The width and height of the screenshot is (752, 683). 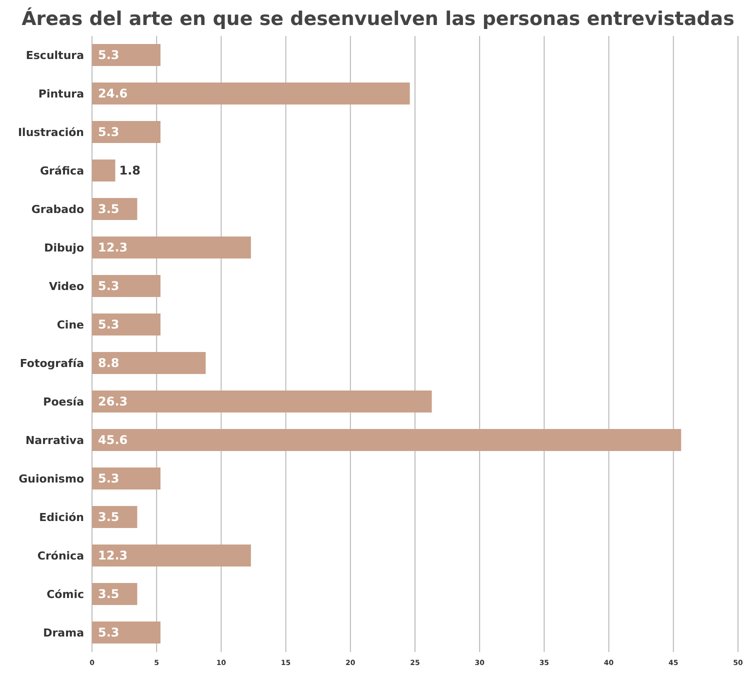 I want to click on y-tick-label: Dibujo, so click(x=64, y=248).